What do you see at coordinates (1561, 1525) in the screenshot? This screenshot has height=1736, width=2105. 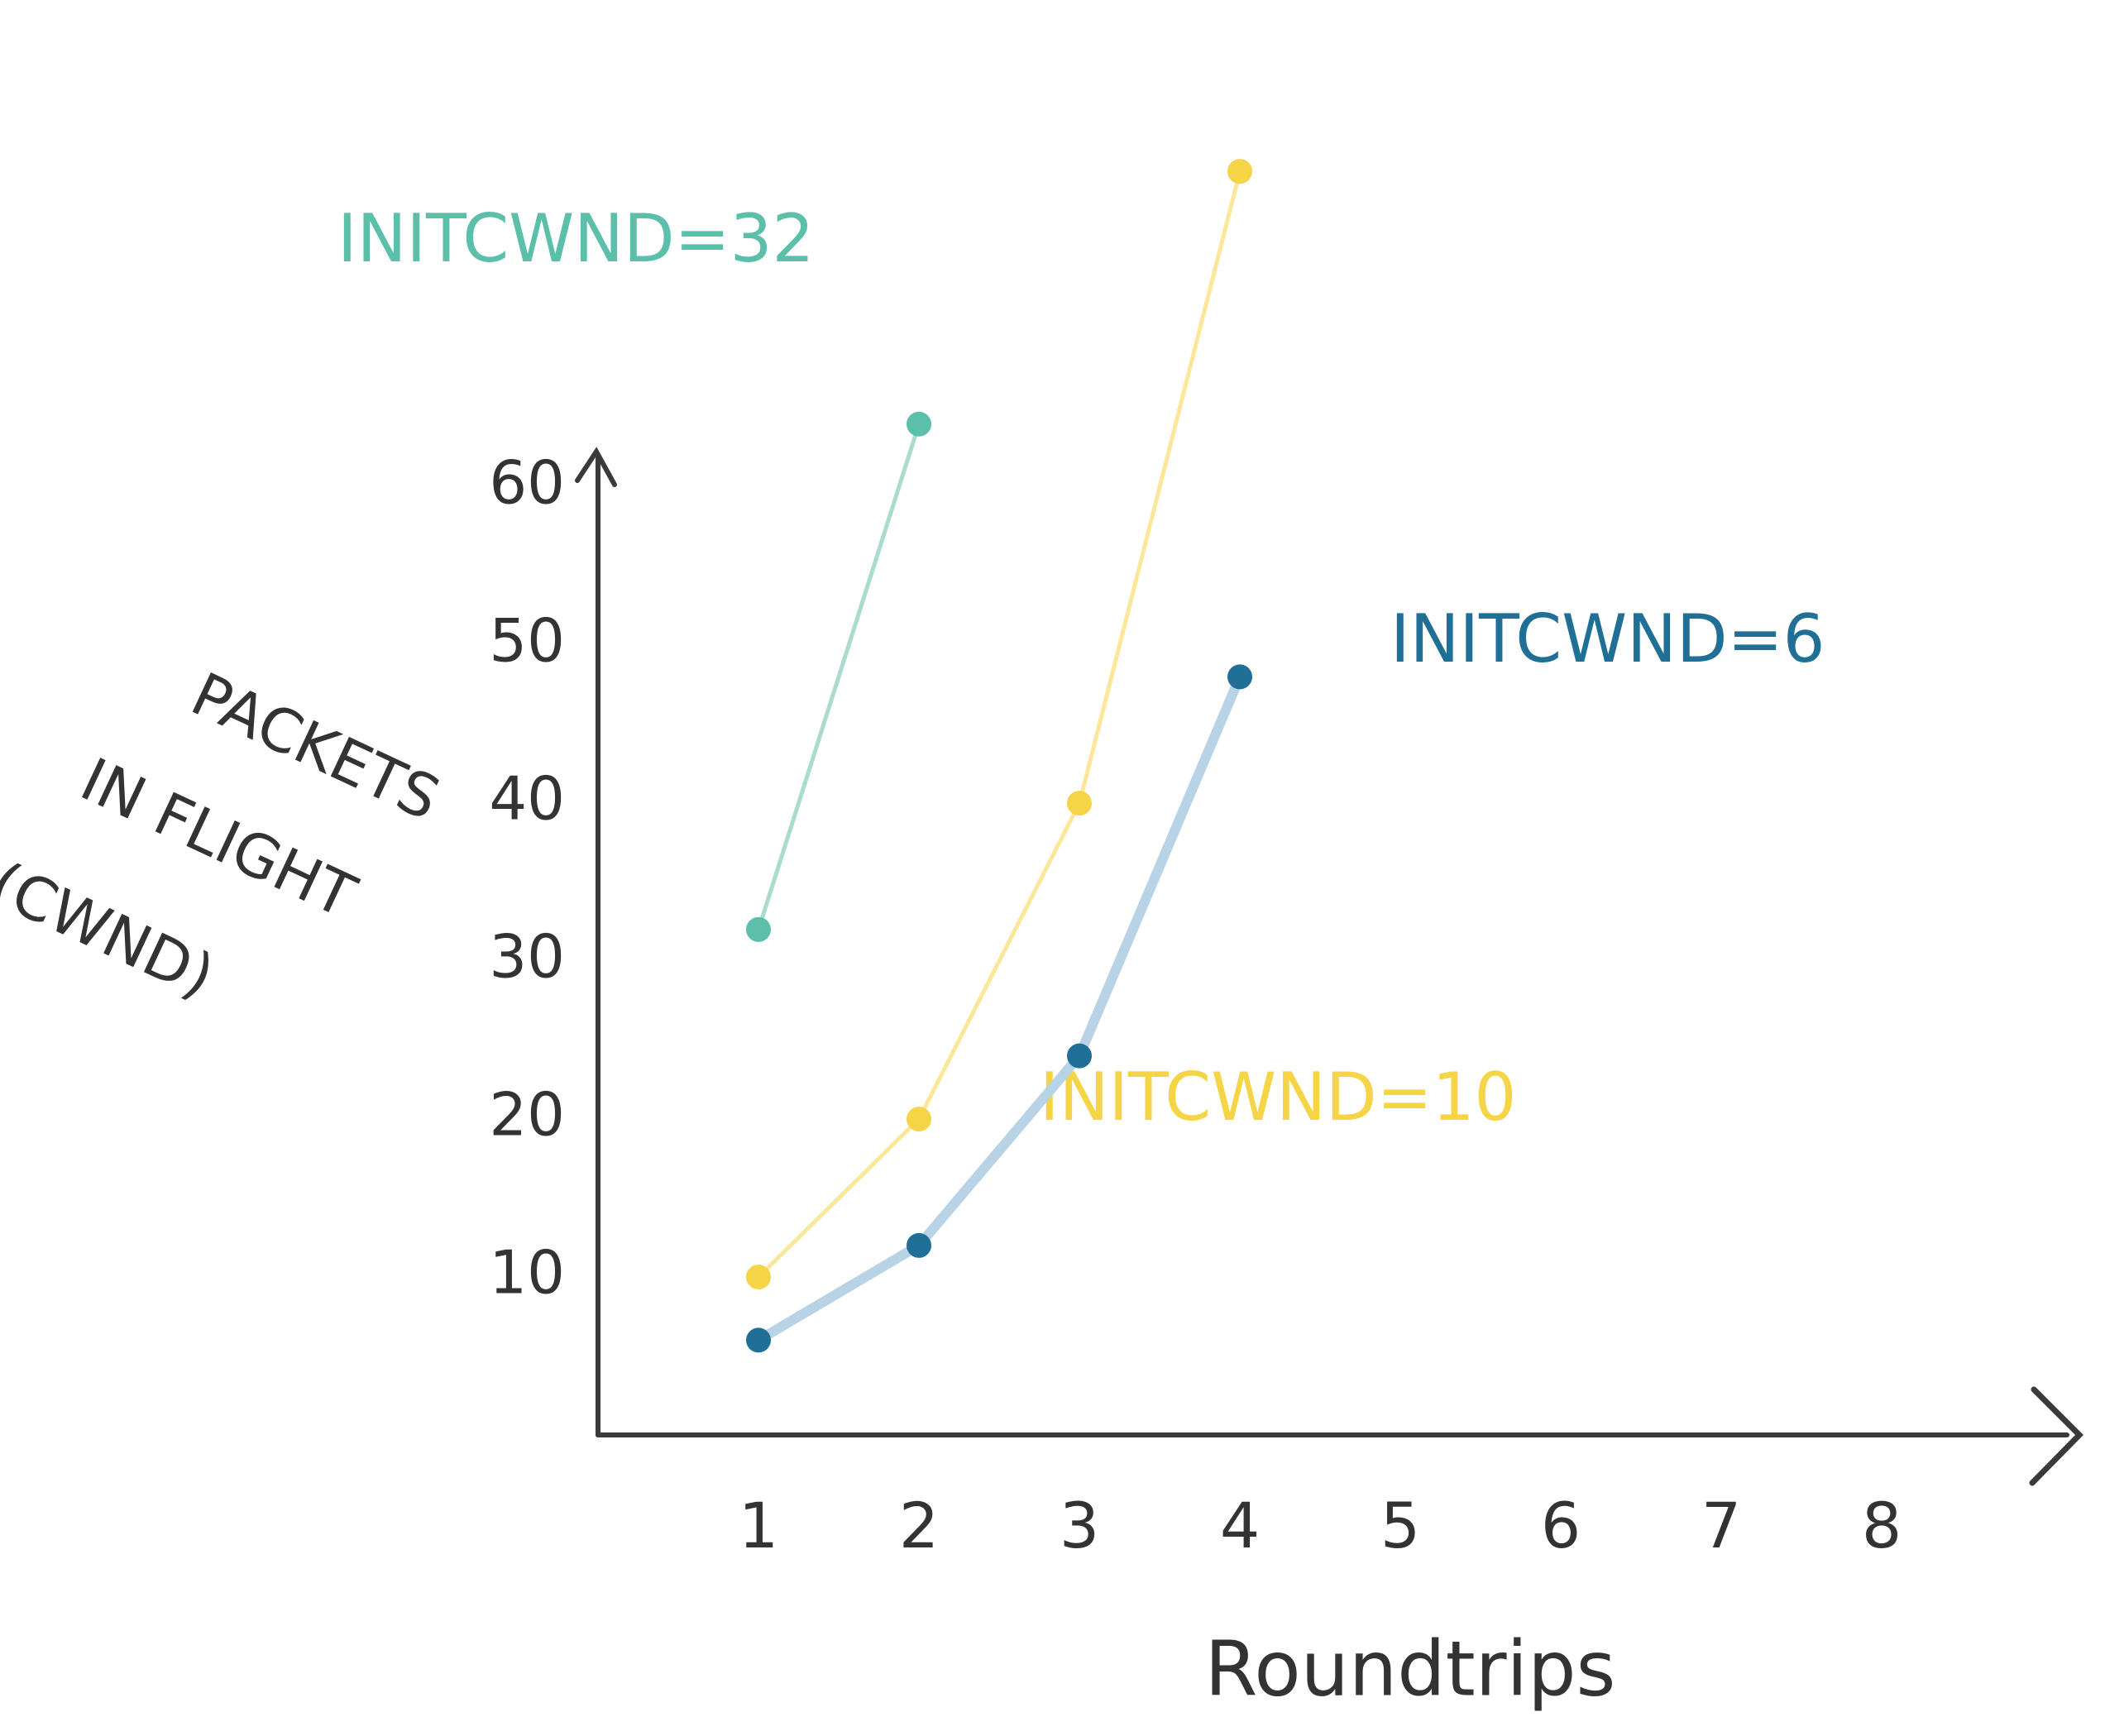 I see `x-tick-label: 6` at bounding box center [1561, 1525].